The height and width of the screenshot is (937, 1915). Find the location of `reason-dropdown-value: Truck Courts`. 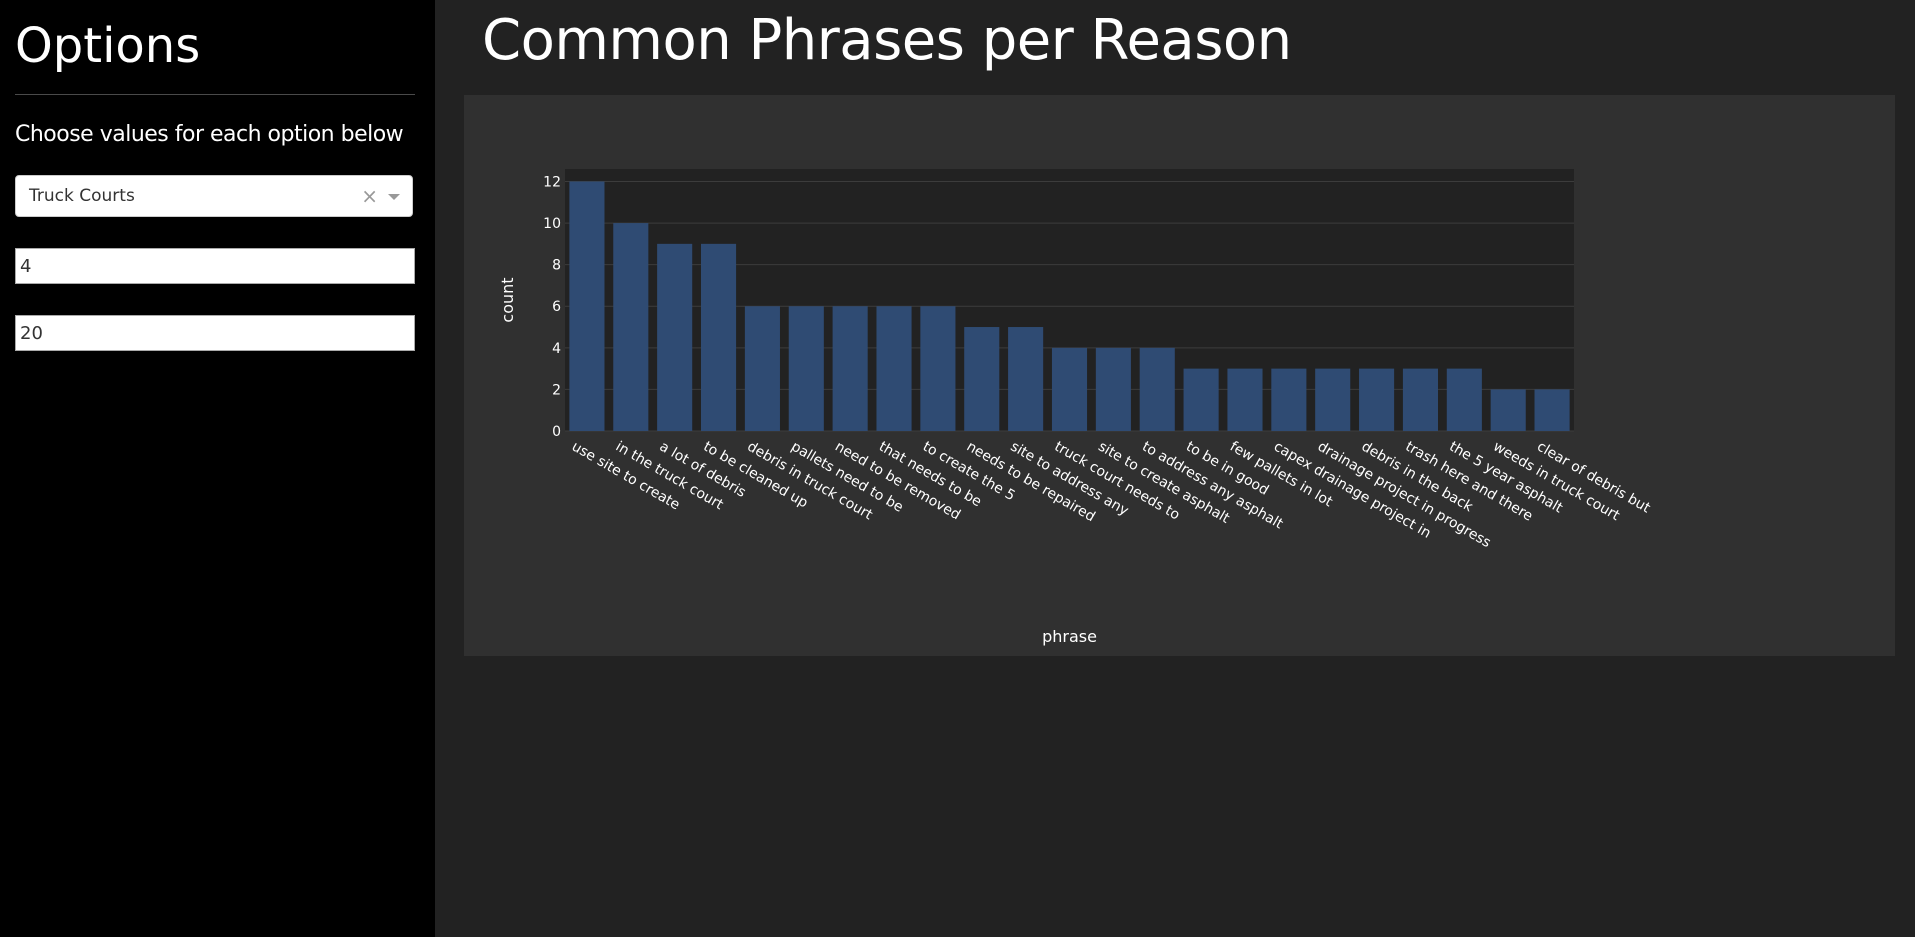

reason-dropdown-value: Truck Courts is located at coordinates (82, 196).